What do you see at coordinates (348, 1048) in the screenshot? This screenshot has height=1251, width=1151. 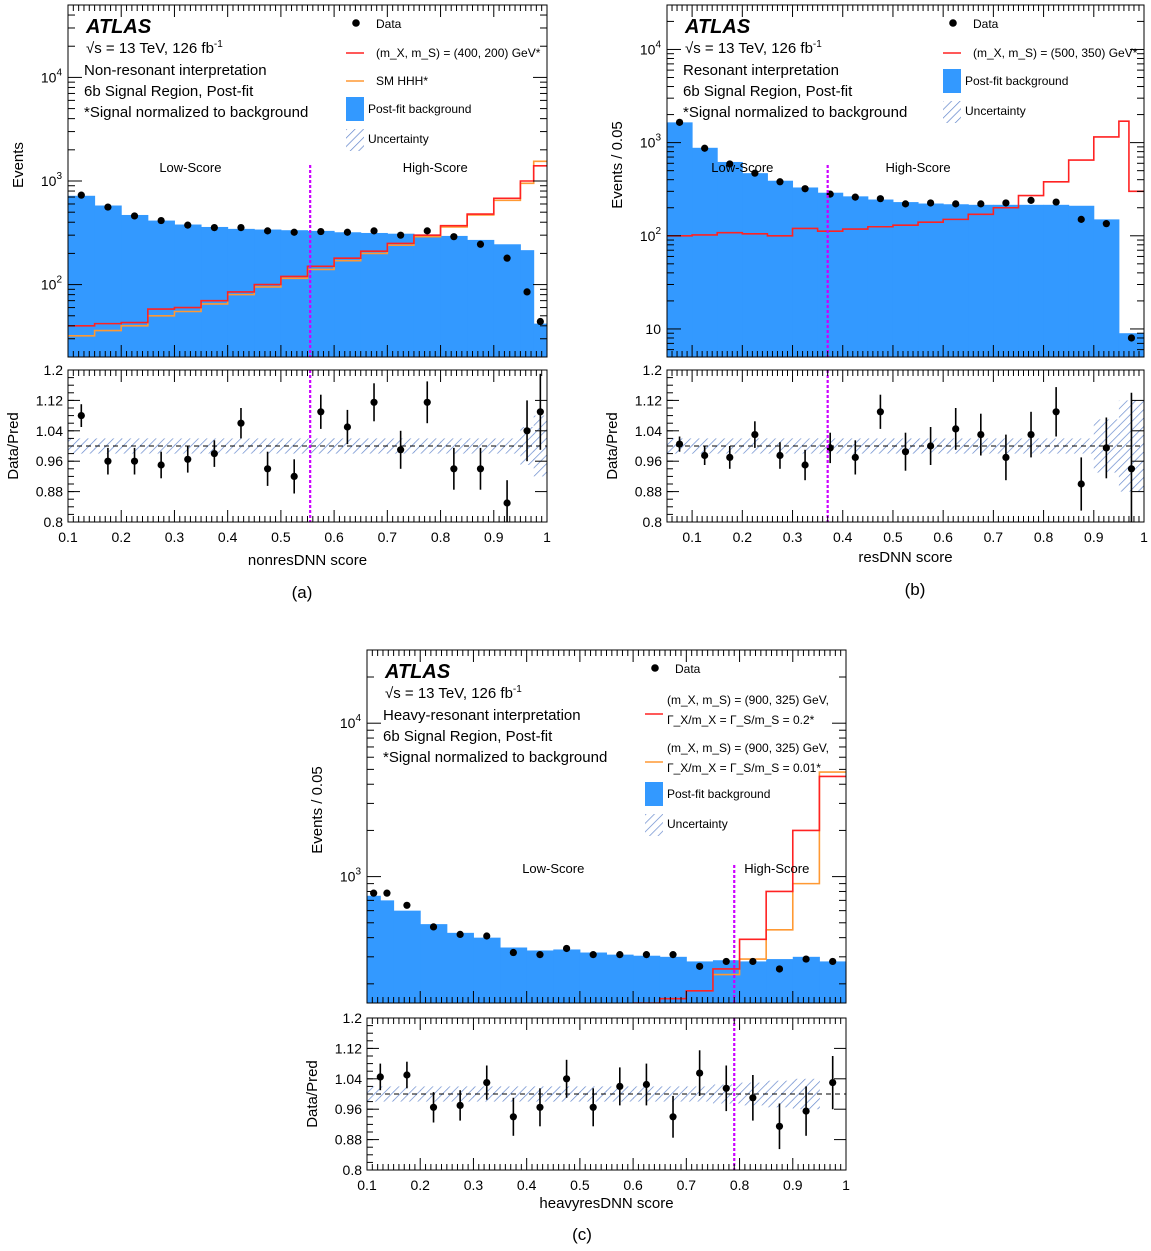 I see `ratio-y-tick-label: 1.12` at bounding box center [348, 1048].